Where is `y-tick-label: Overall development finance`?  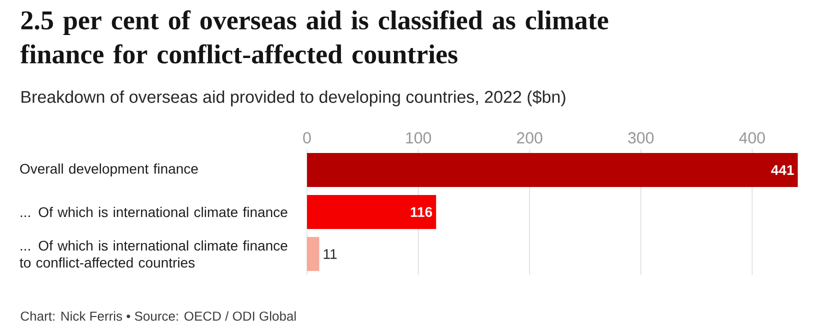 y-tick-label: Overall development finance is located at coordinates (109, 170).